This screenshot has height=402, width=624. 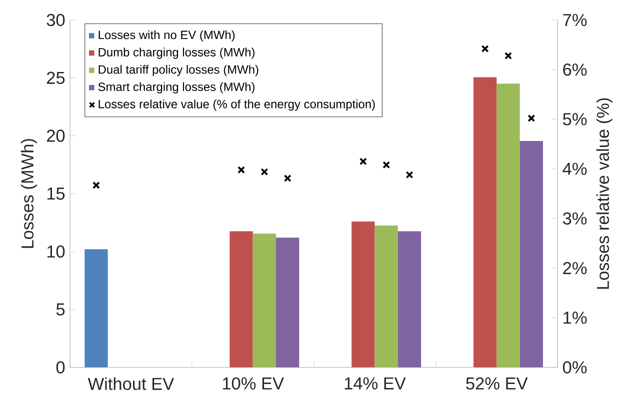 I want to click on y-tick-label: 25, so click(x=55, y=78).